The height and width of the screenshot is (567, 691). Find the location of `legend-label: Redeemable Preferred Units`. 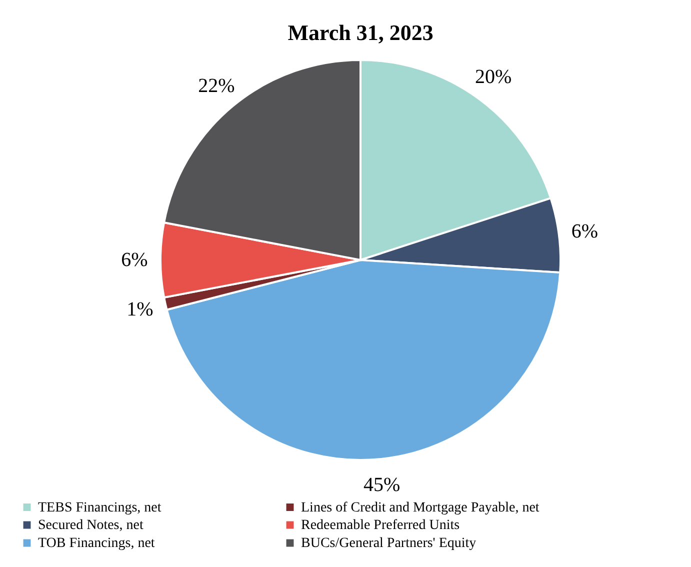

legend-label: Redeemable Preferred Units is located at coordinates (380, 525).